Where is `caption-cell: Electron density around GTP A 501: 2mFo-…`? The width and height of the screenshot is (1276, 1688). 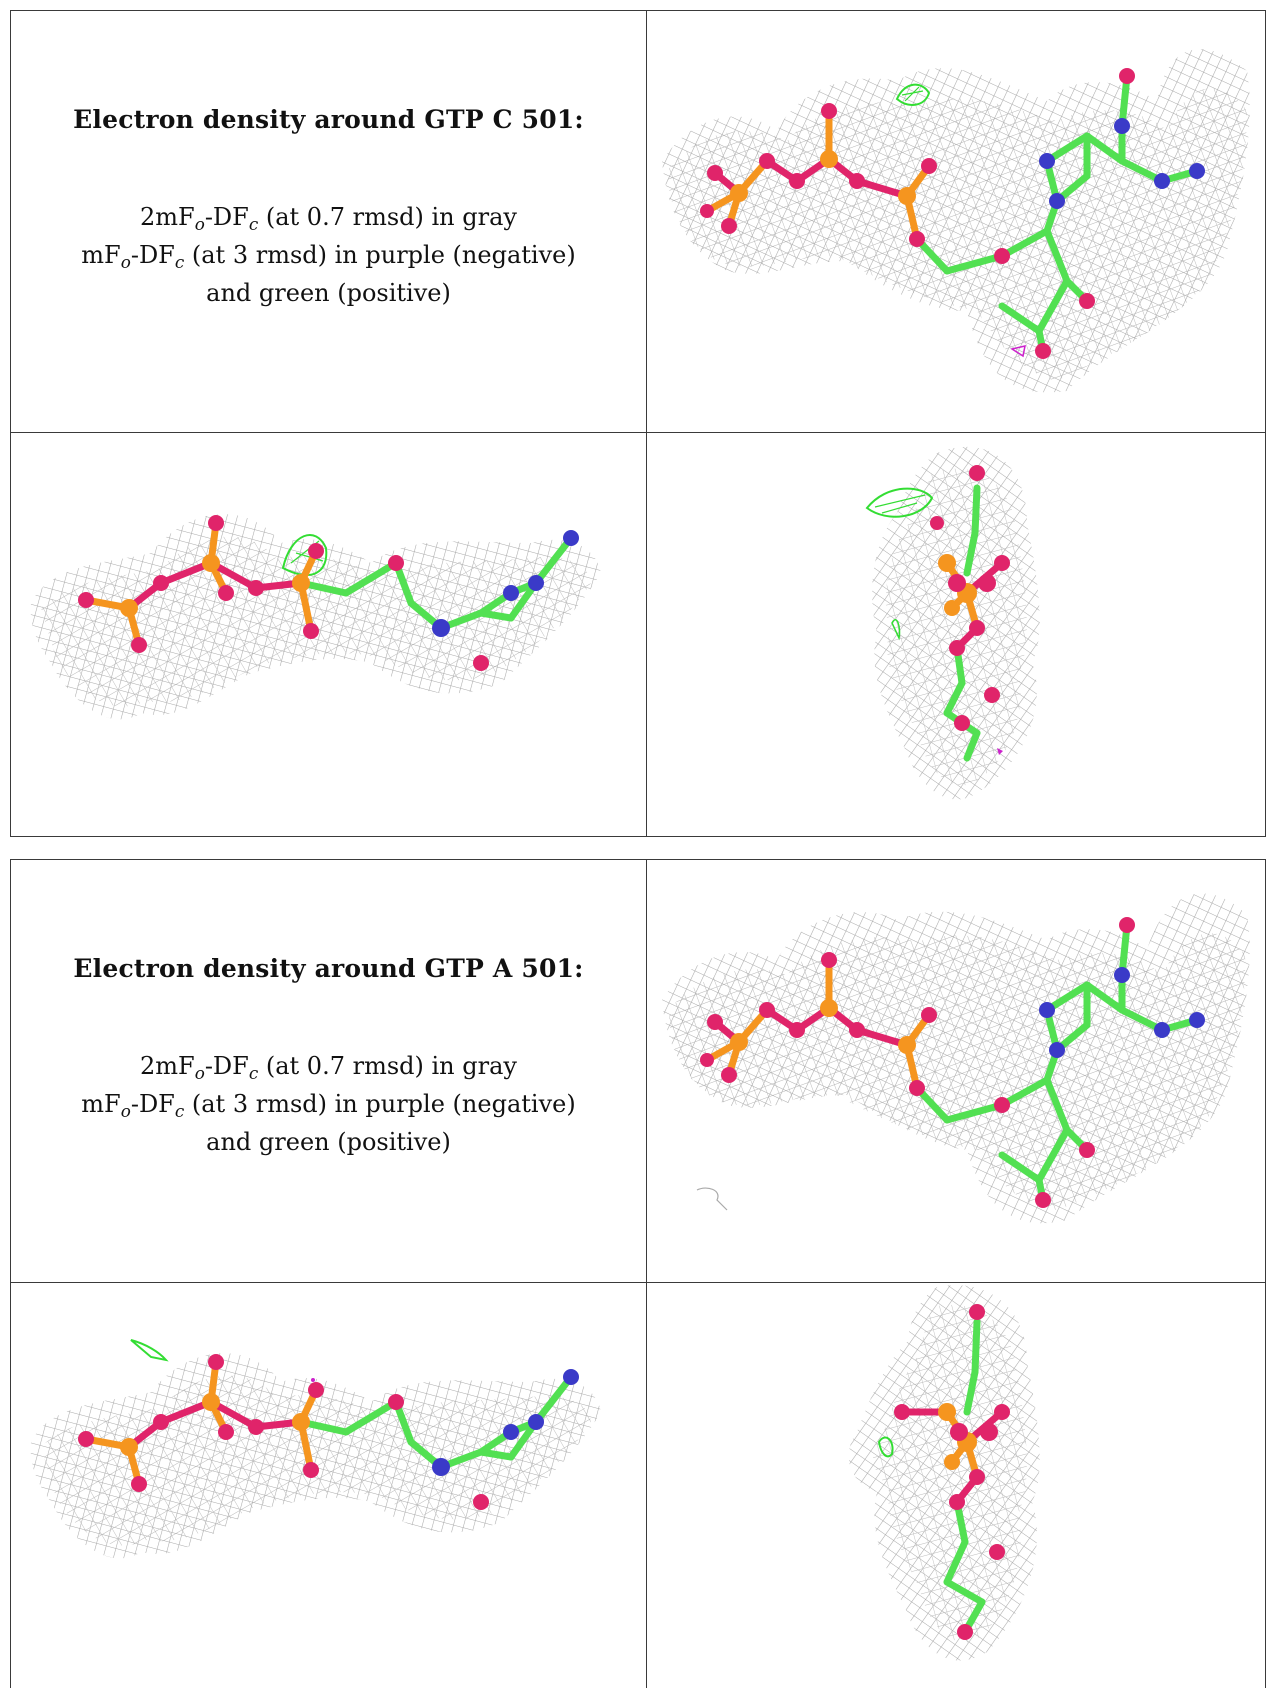 caption-cell: Electron density around GTP A 501: 2mFo-… is located at coordinates (328, 1070).